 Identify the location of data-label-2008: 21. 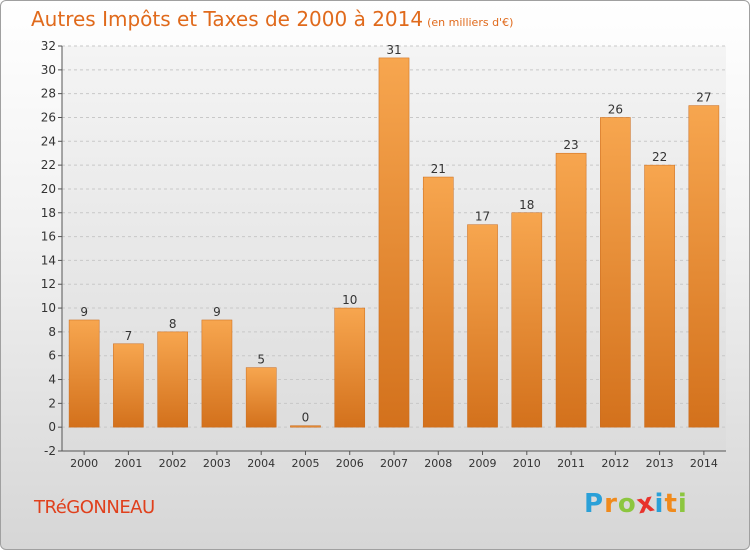
(438, 169).